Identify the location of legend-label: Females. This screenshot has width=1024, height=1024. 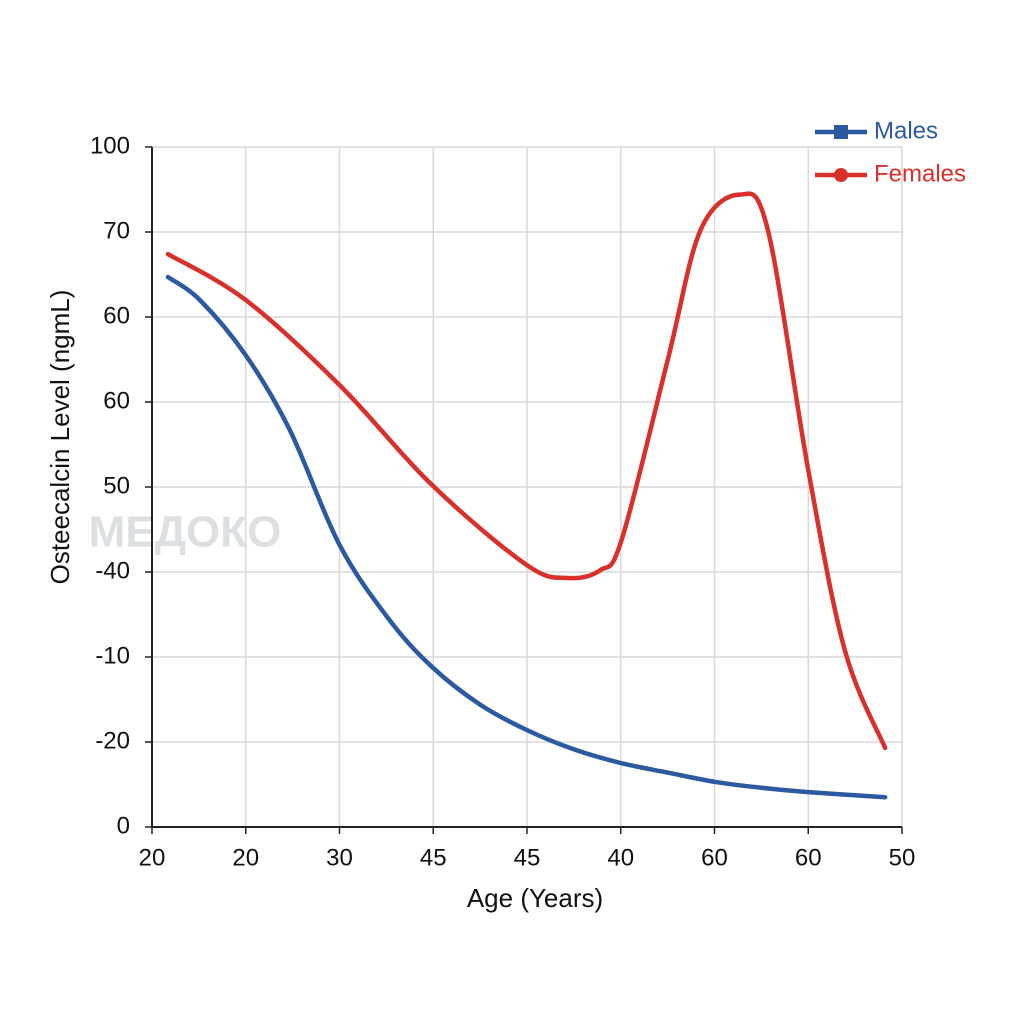
(920, 173).